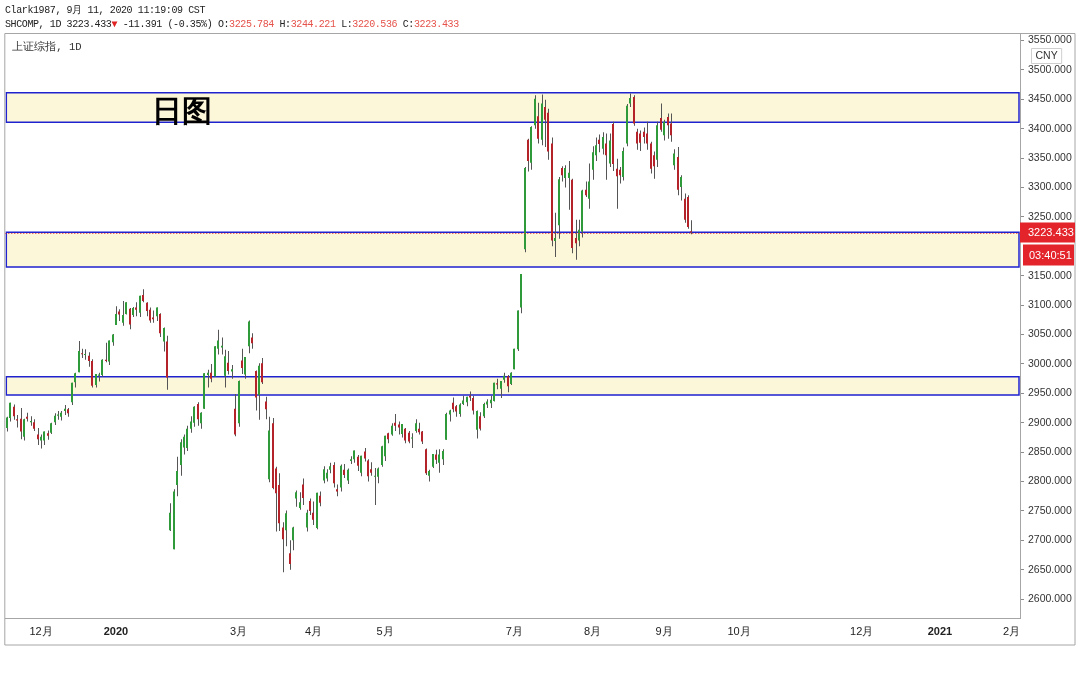 This screenshot has height=674, width=1080. I want to click on x-tick-label: 3月, so click(238, 630).